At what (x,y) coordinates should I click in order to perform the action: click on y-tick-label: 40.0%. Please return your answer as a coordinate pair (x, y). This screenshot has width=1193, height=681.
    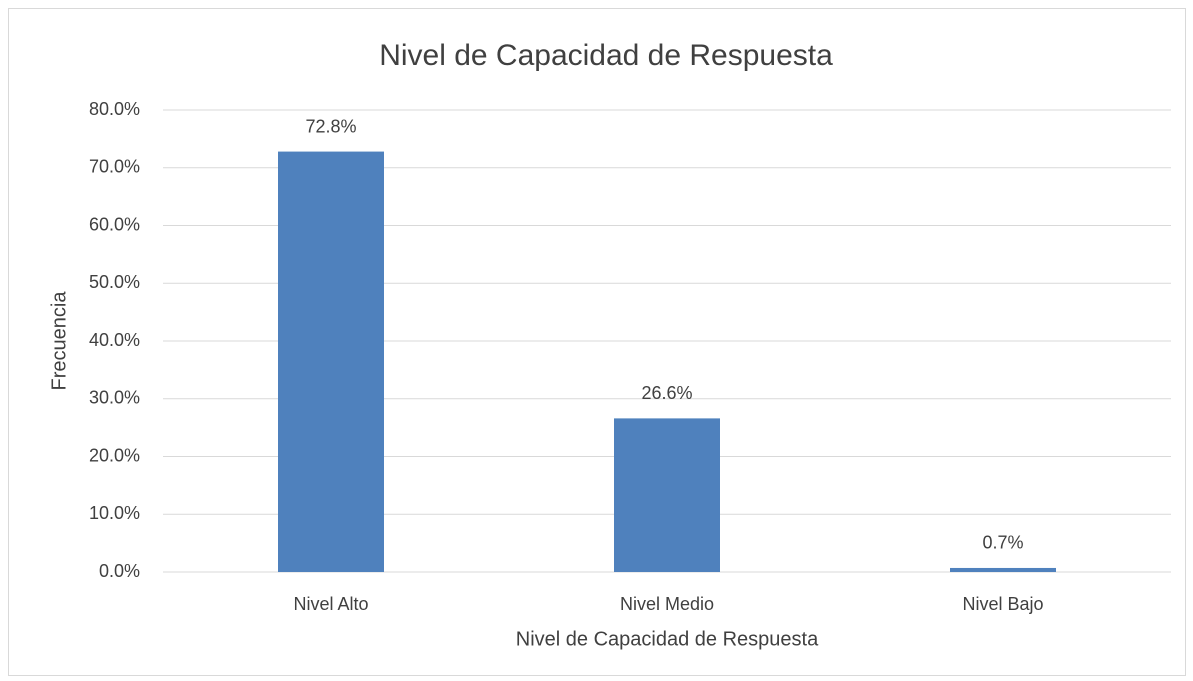
    Looking at the image, I should click on (114, 340).